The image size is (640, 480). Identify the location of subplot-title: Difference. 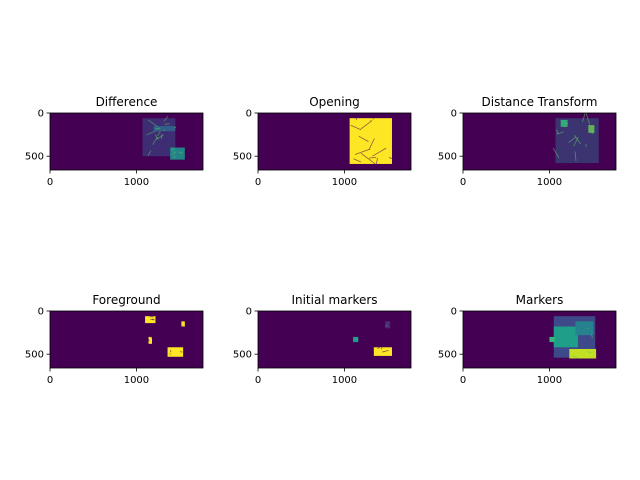
(127, 102).